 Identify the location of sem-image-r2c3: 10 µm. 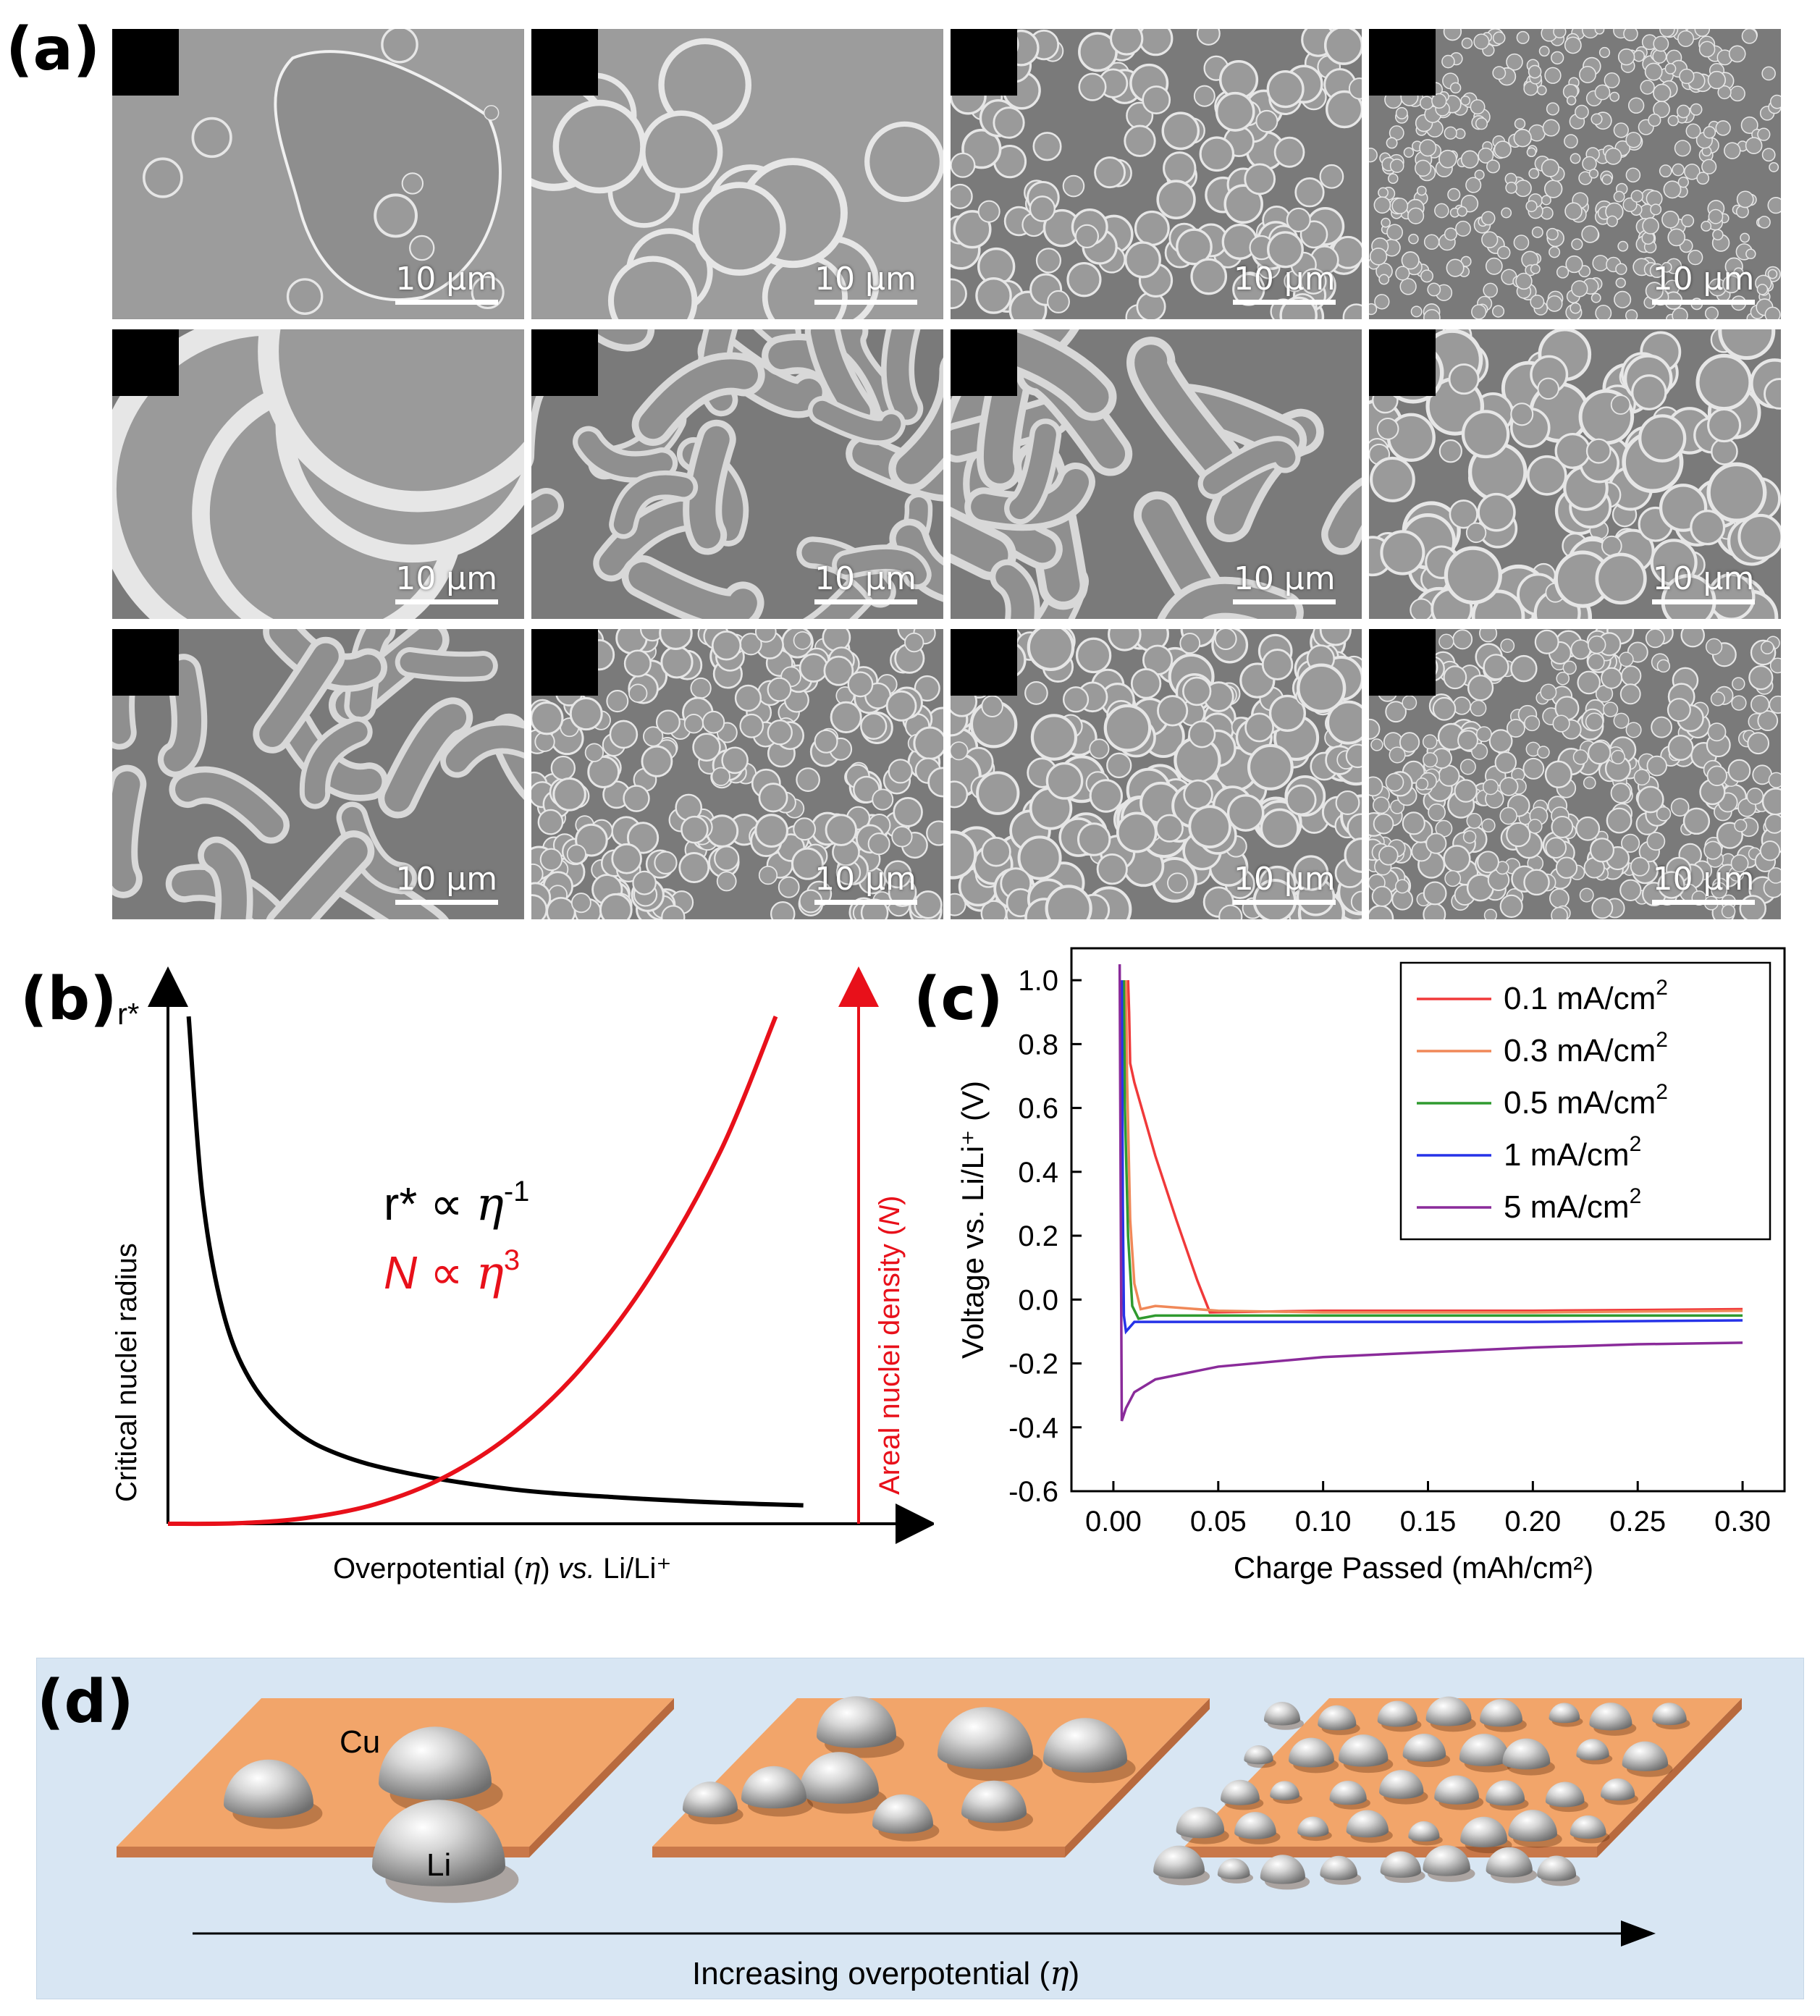
(1156, 475).